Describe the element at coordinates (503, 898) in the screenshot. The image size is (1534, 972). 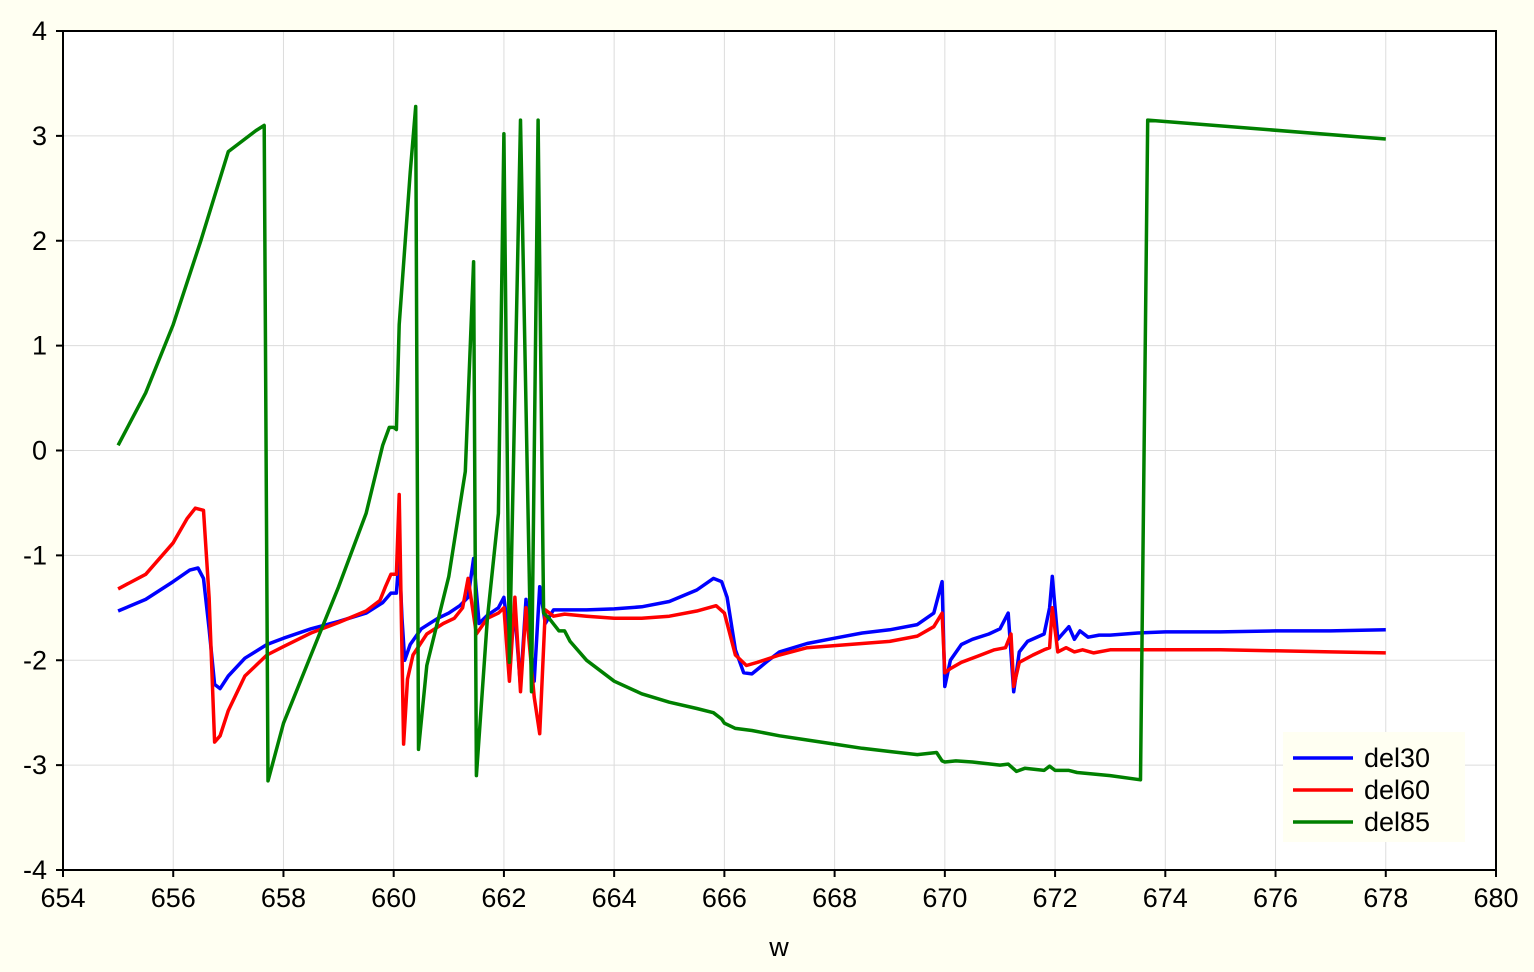
I see `x-tick-label: 662` at that location.